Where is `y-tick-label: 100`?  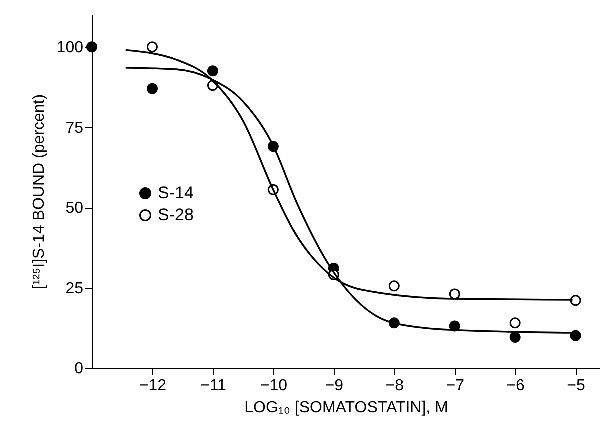 y-tick-label: 100 is located at coordinates (70, 48).